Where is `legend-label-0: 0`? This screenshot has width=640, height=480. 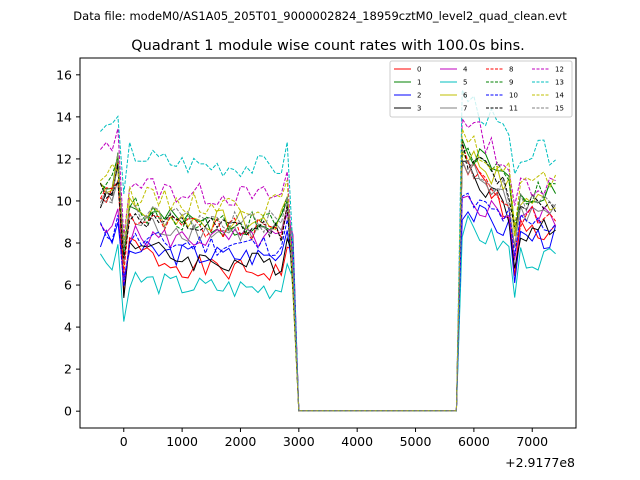 legend-label-0: 0 is located at coordinates (419, 70).